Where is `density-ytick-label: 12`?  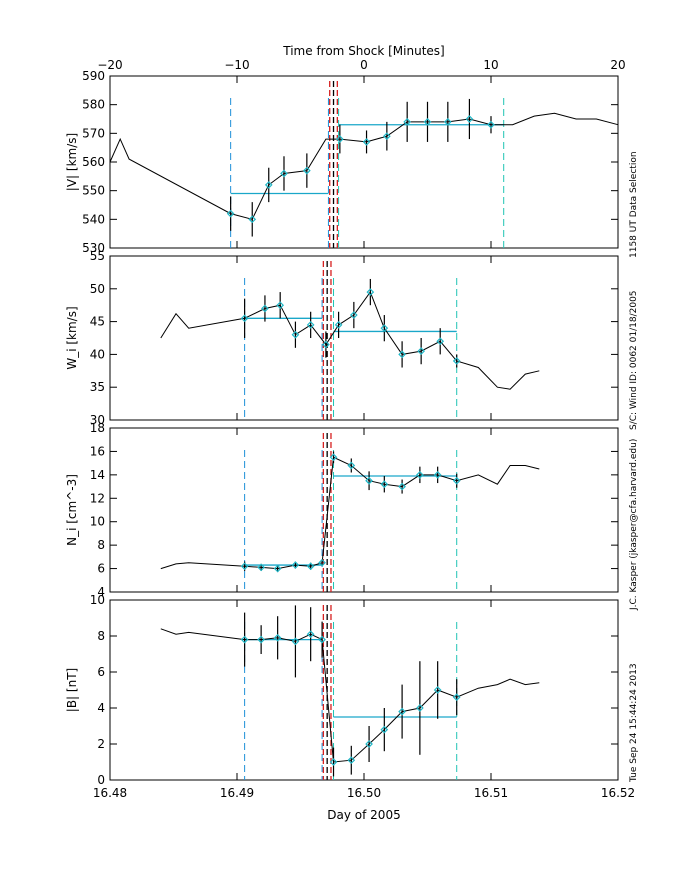 density-ytick-label: 12 is located at coordinates (97, 498).